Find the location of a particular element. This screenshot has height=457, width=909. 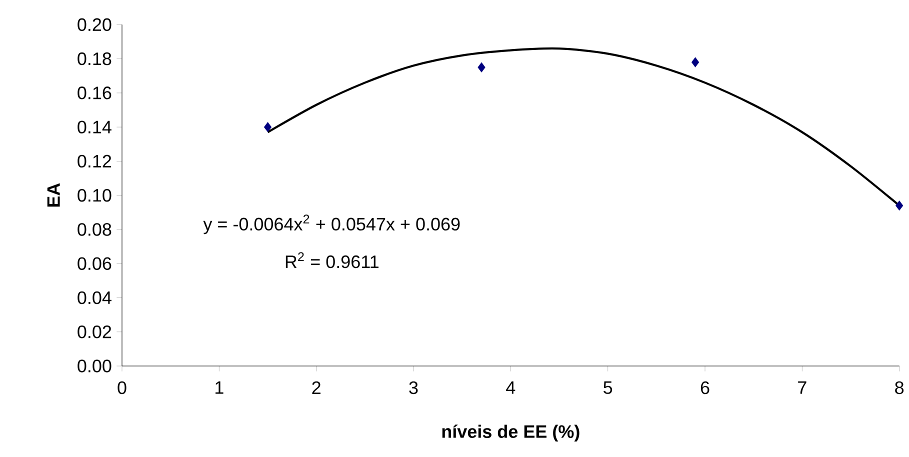

x-tick-label: 8 is located at coordinates (899, 387).